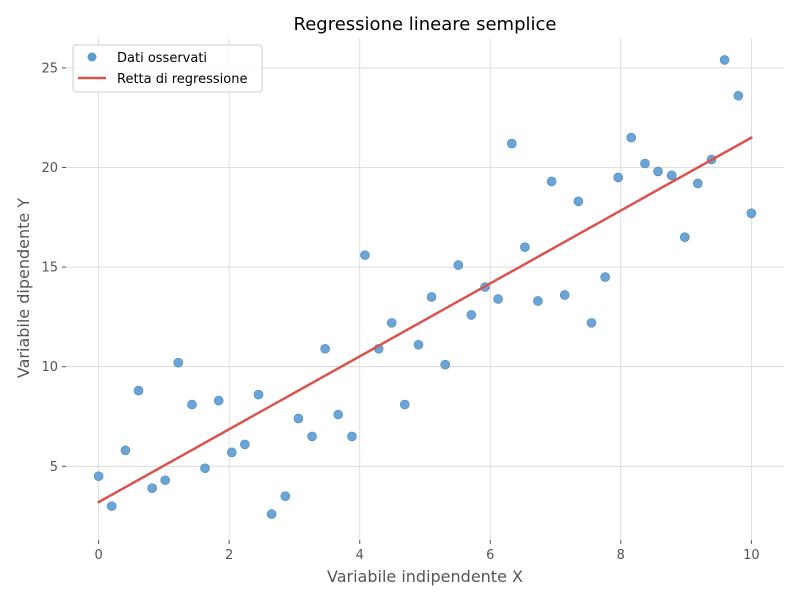 This screenshot has height=600, width=800. What do you see at coordinates (425, 24) in the screenshot?
I see `chart-title: Regressione lineare semplice` at bounding box center [425, 24].